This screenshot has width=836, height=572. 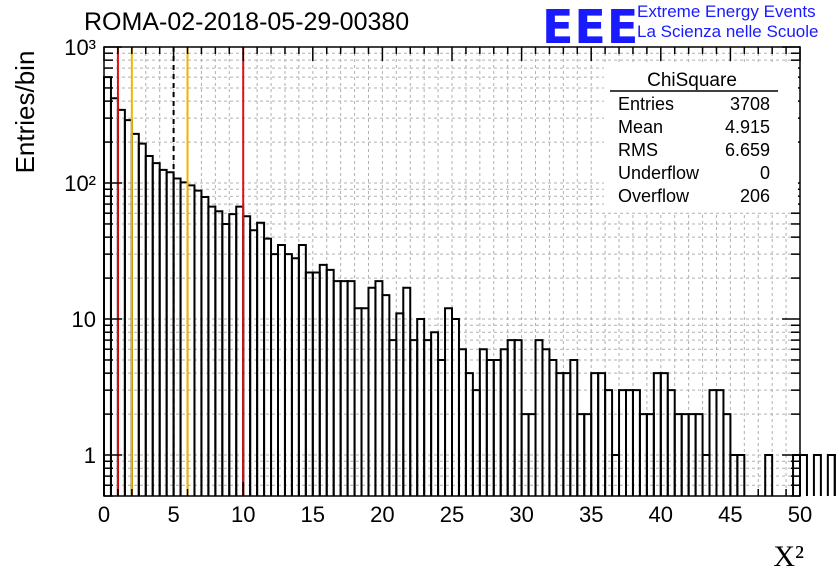 What do you see at coordinates (382, 514) in the screenshot?
I see `x-tick-label: 20` at bounding box center [382, 514].